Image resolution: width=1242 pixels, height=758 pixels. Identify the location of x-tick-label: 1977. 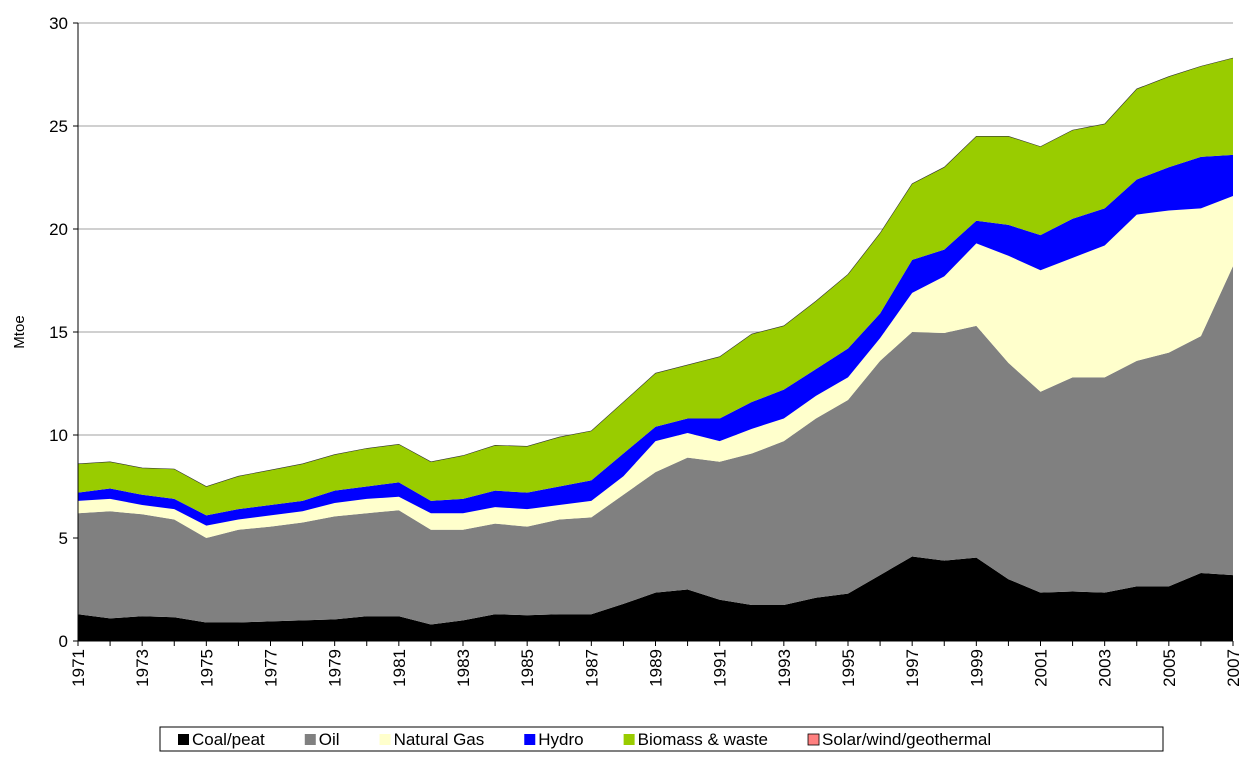
(271, 668).